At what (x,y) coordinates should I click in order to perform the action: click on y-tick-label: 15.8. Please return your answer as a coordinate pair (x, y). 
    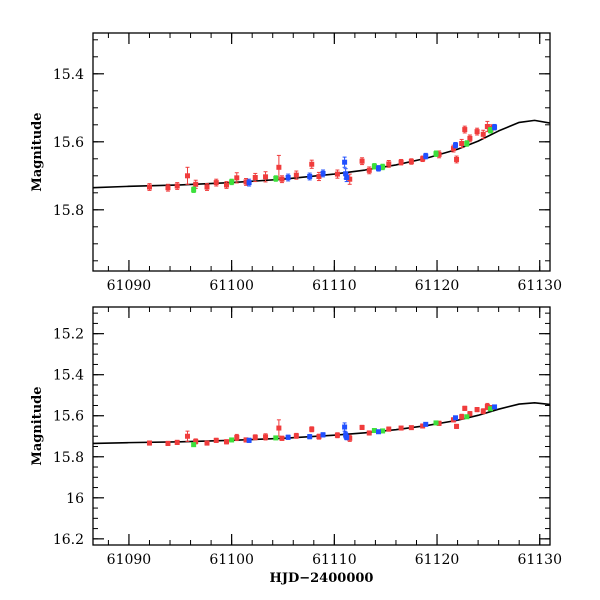
    Looking at the image, I should click on (68, 211).